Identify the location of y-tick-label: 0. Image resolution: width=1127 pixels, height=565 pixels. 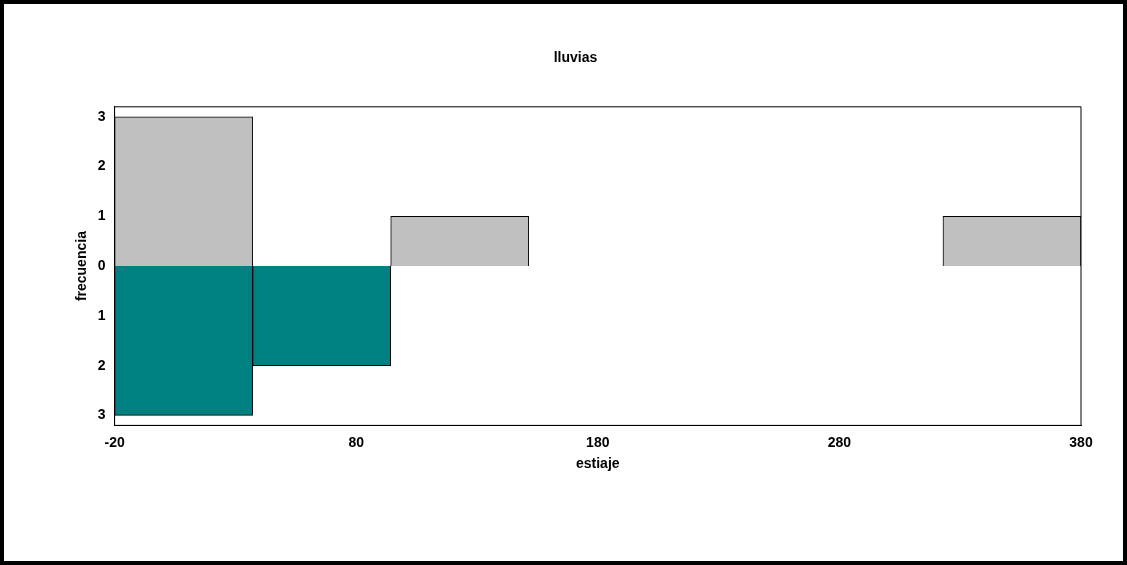
(101, 264).